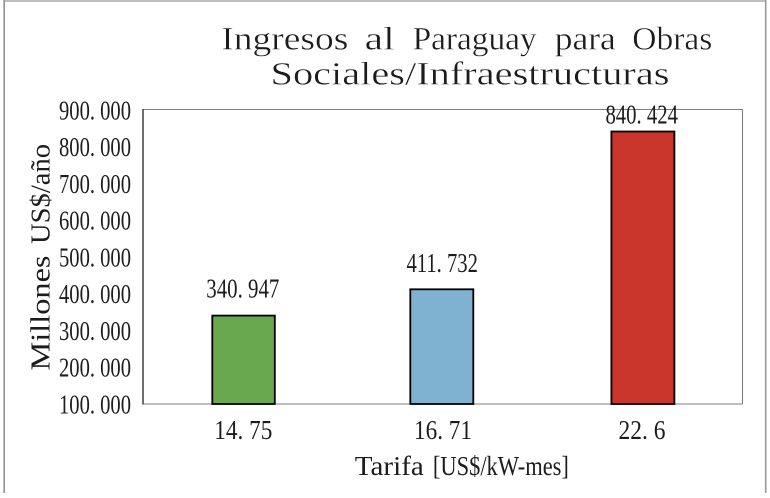 This screenshot has width=770, height=498. What do you see at coordinates (242, 288) in the screenshot?
I see `svg-text: 340. 947` at bounding box center [242, 288].